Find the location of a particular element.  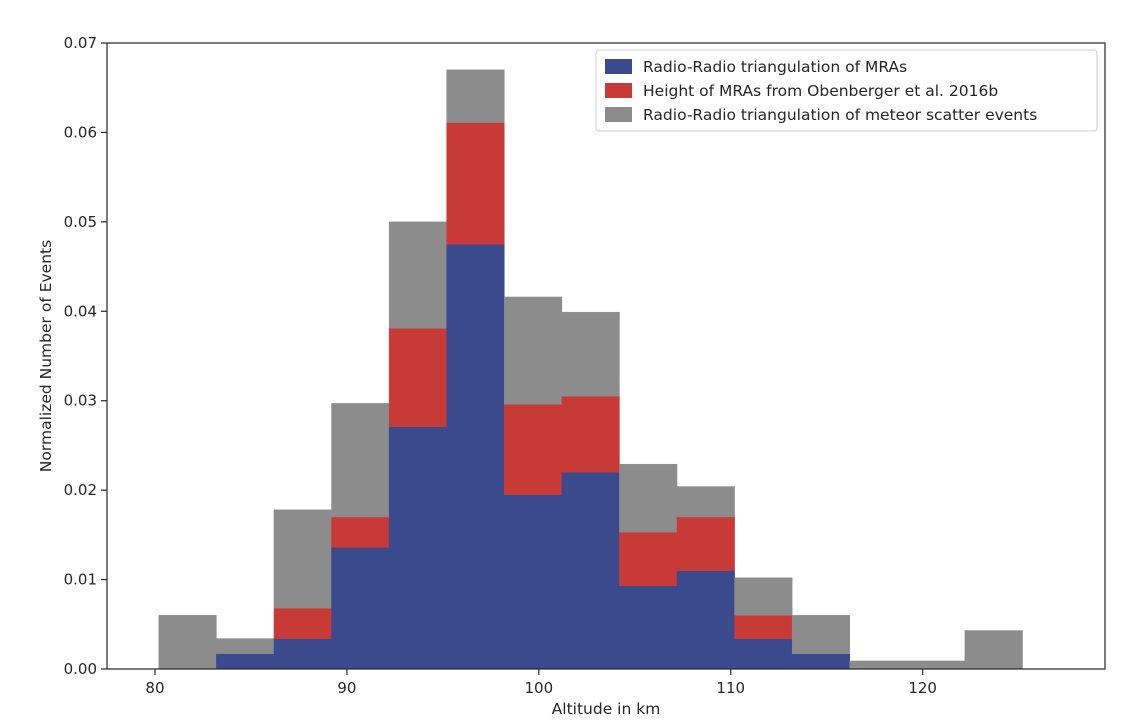

y-tick-label: 0.07 is located at coordinates (80, 43).